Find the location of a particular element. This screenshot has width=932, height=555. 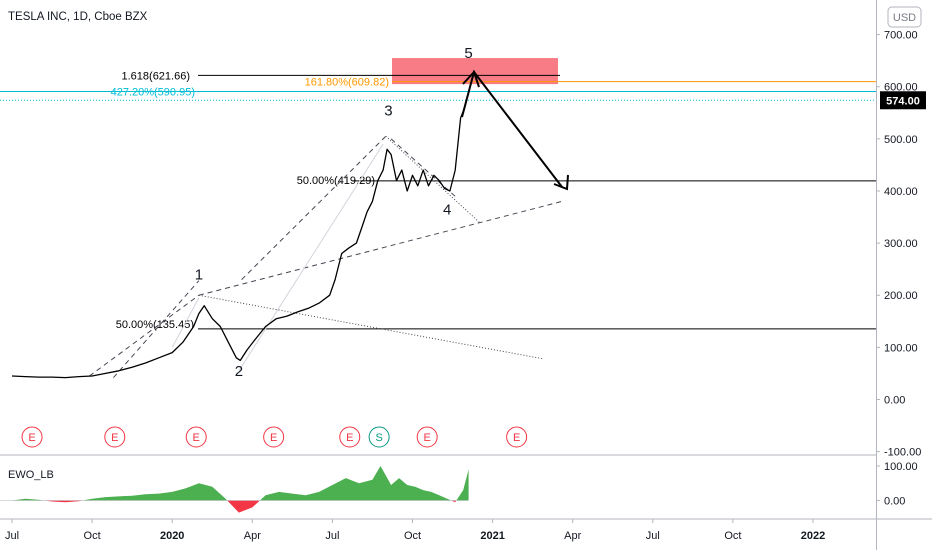

event-marker-label: S is located at coordinates (378, 438).